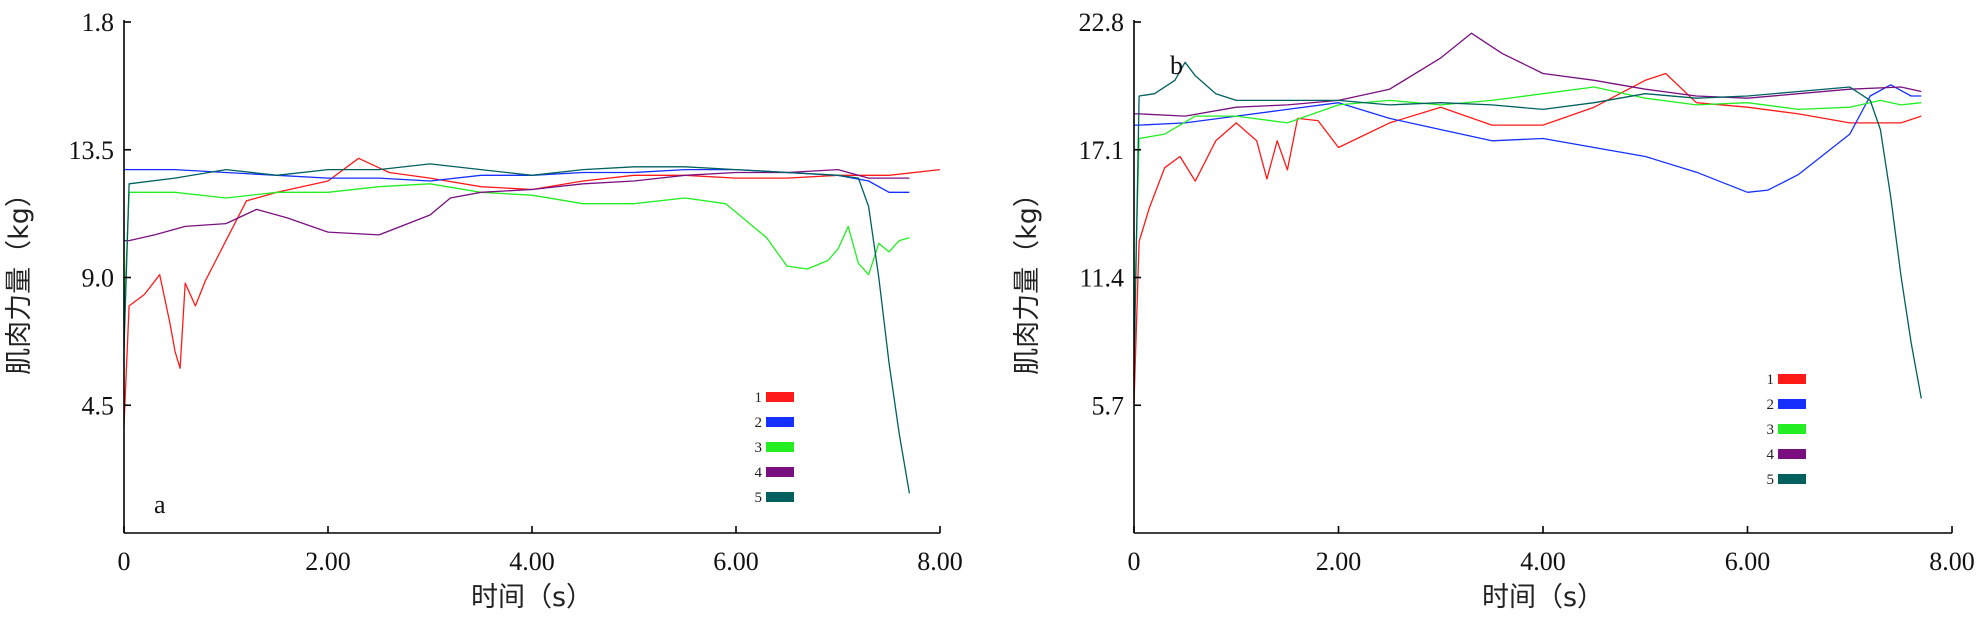 Image resolution: width=1986 pixels, height=626 pixels. I want to click on y-tick-label: 22.8, so click(1102, 22).